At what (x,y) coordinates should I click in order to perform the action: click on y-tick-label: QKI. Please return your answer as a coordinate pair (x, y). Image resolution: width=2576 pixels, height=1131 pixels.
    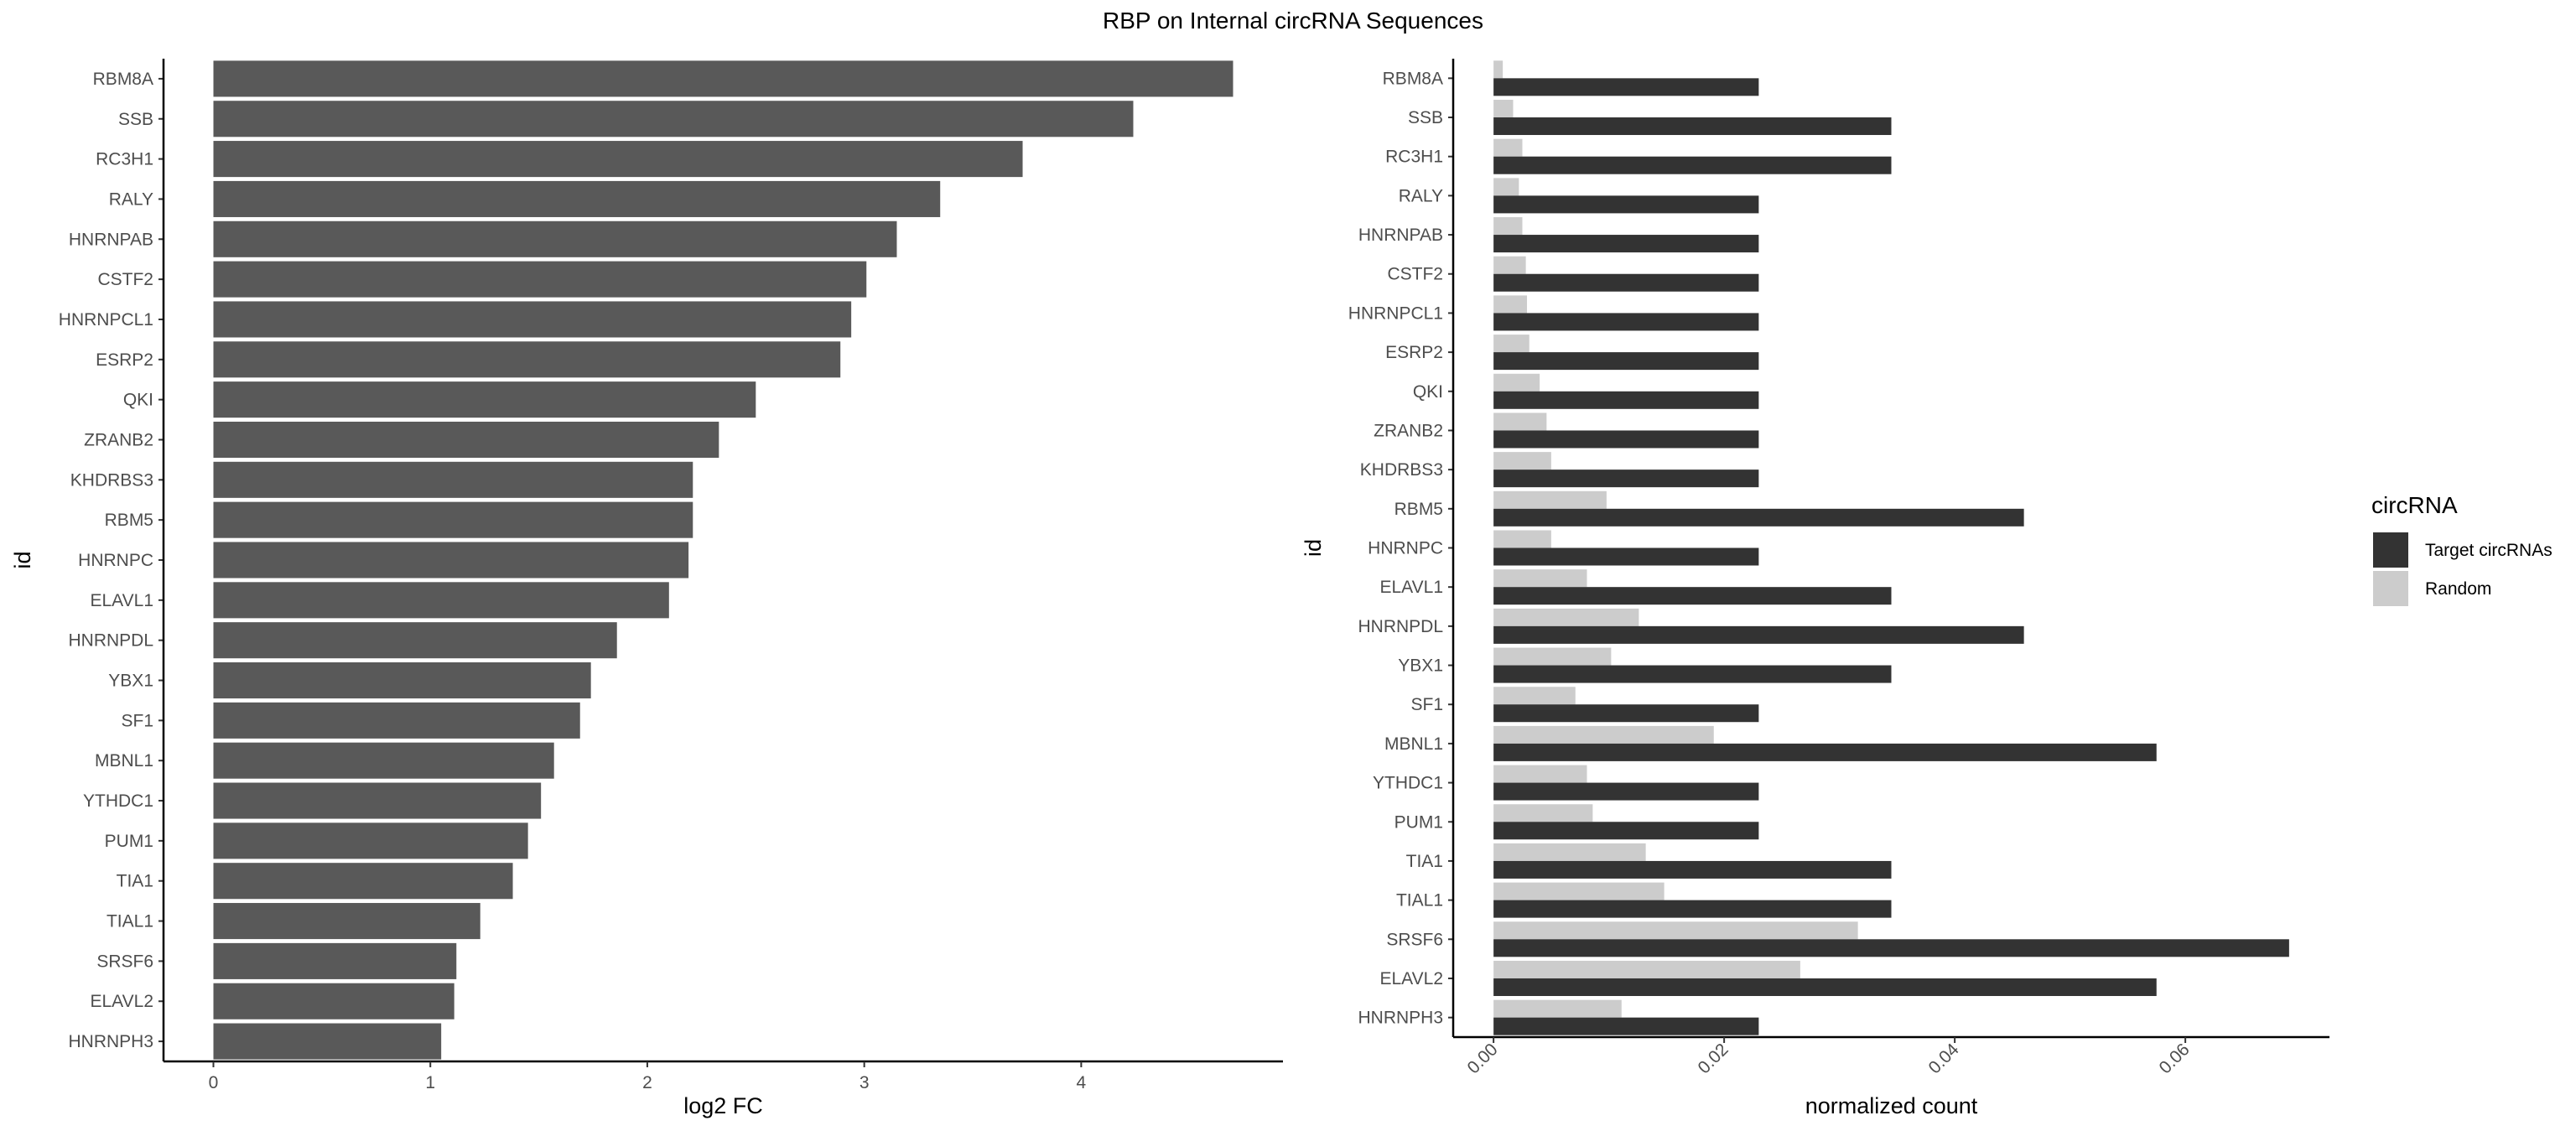
    Looking at the image, I should click on (1428, 392).